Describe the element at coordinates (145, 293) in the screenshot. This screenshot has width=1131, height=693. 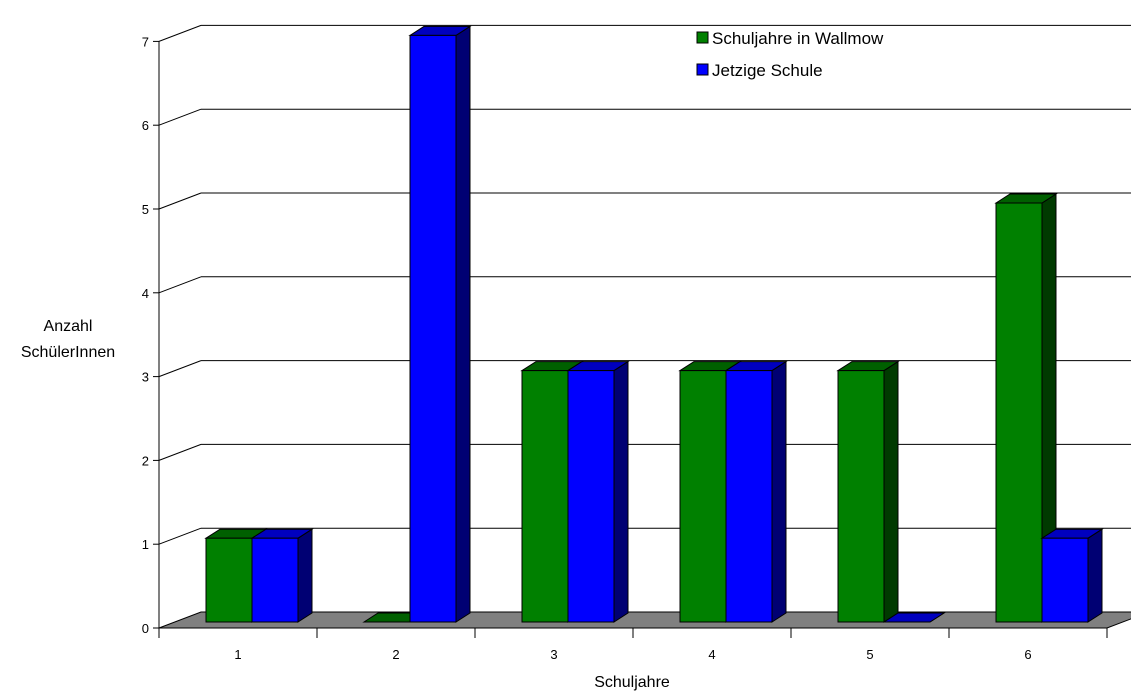
I see `y-tick-label-4: 4` at that location.